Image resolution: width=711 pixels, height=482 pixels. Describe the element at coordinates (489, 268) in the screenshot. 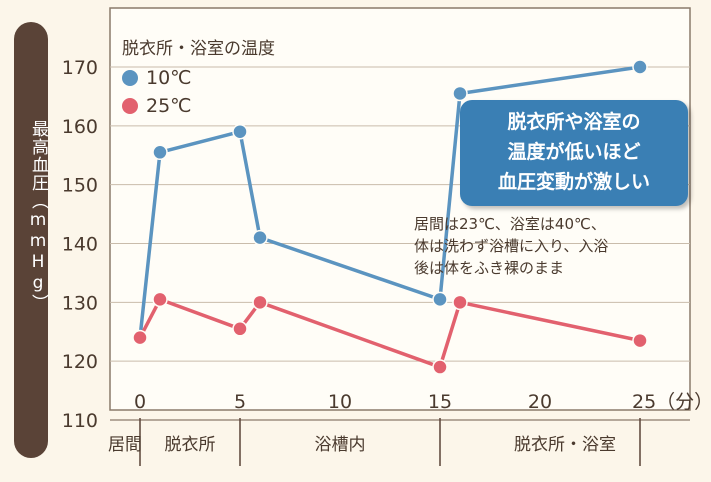

I see `note-line: 後は体をふき裸のまま` at that location.